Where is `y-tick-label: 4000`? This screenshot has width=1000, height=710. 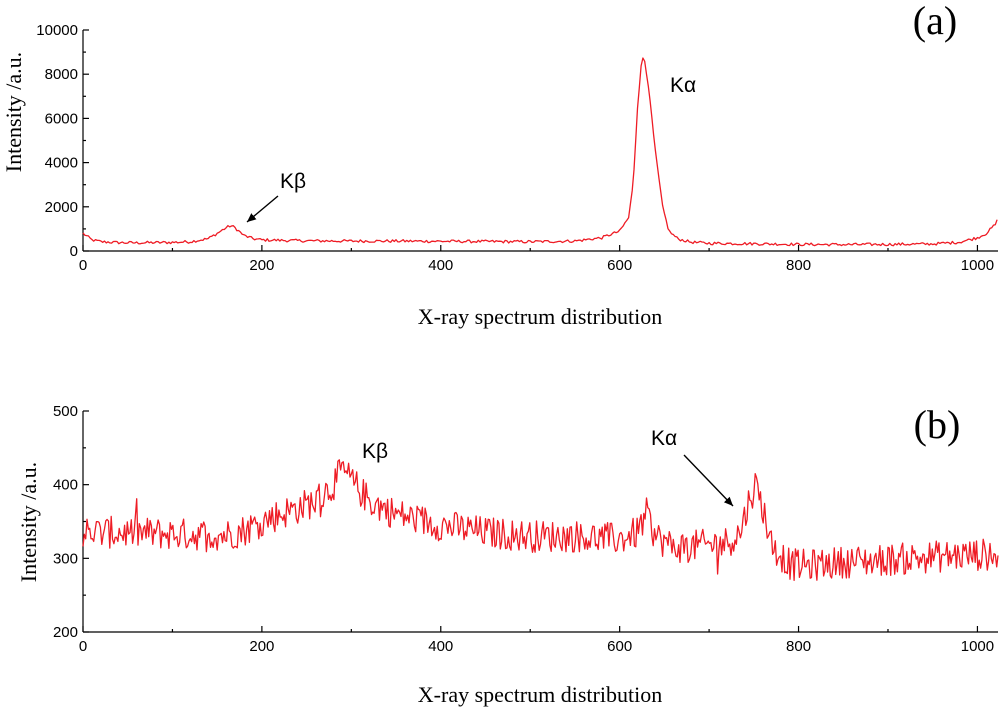
y-tick-label: 4000 is located at coordinates (61, 163).